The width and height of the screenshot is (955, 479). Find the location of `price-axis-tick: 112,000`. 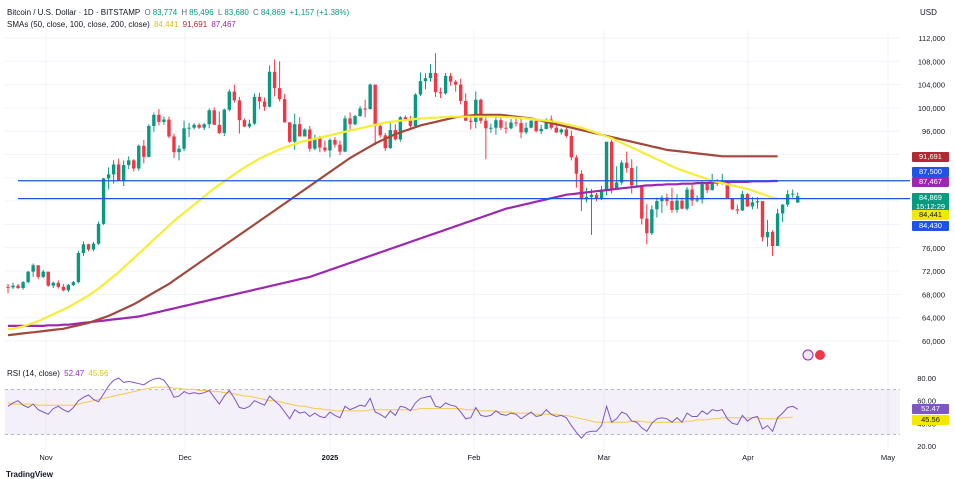

price-axis-tick: 112,000 is located at coordinates (931, 38).